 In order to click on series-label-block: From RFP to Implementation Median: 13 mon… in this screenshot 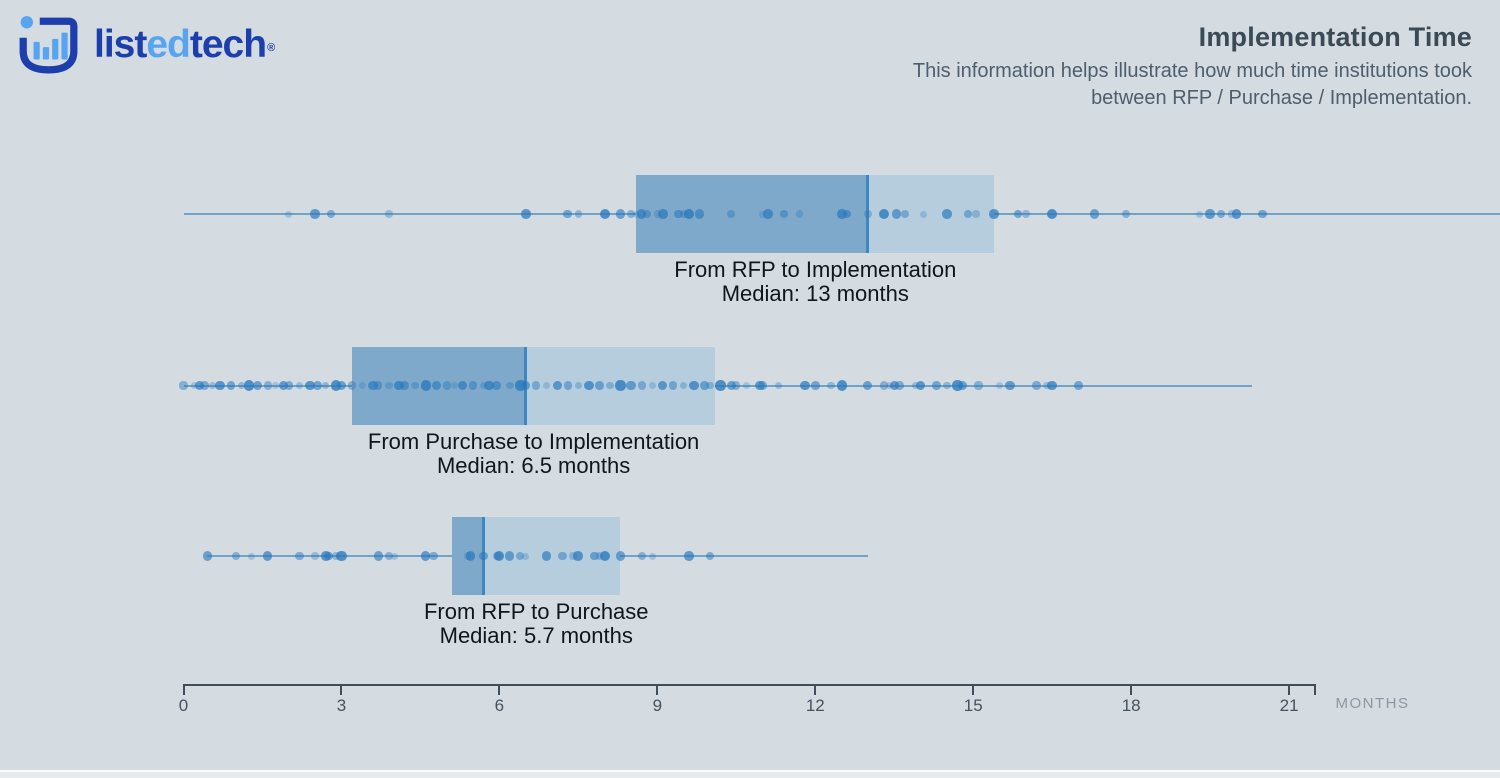, I will do `click(815, 282)`.